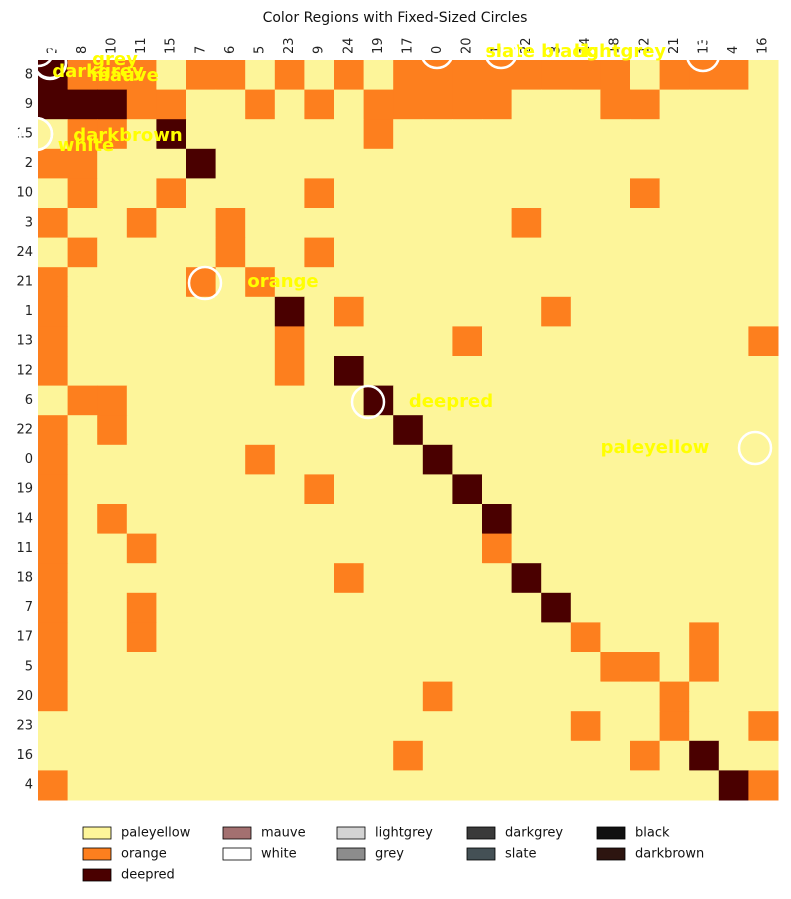 Image resolution: width=791 pixels, height=899 pixels. Describe the element at coordinates (230, 50) in the screenshot. I see `x-tick-label: 6` at that location.